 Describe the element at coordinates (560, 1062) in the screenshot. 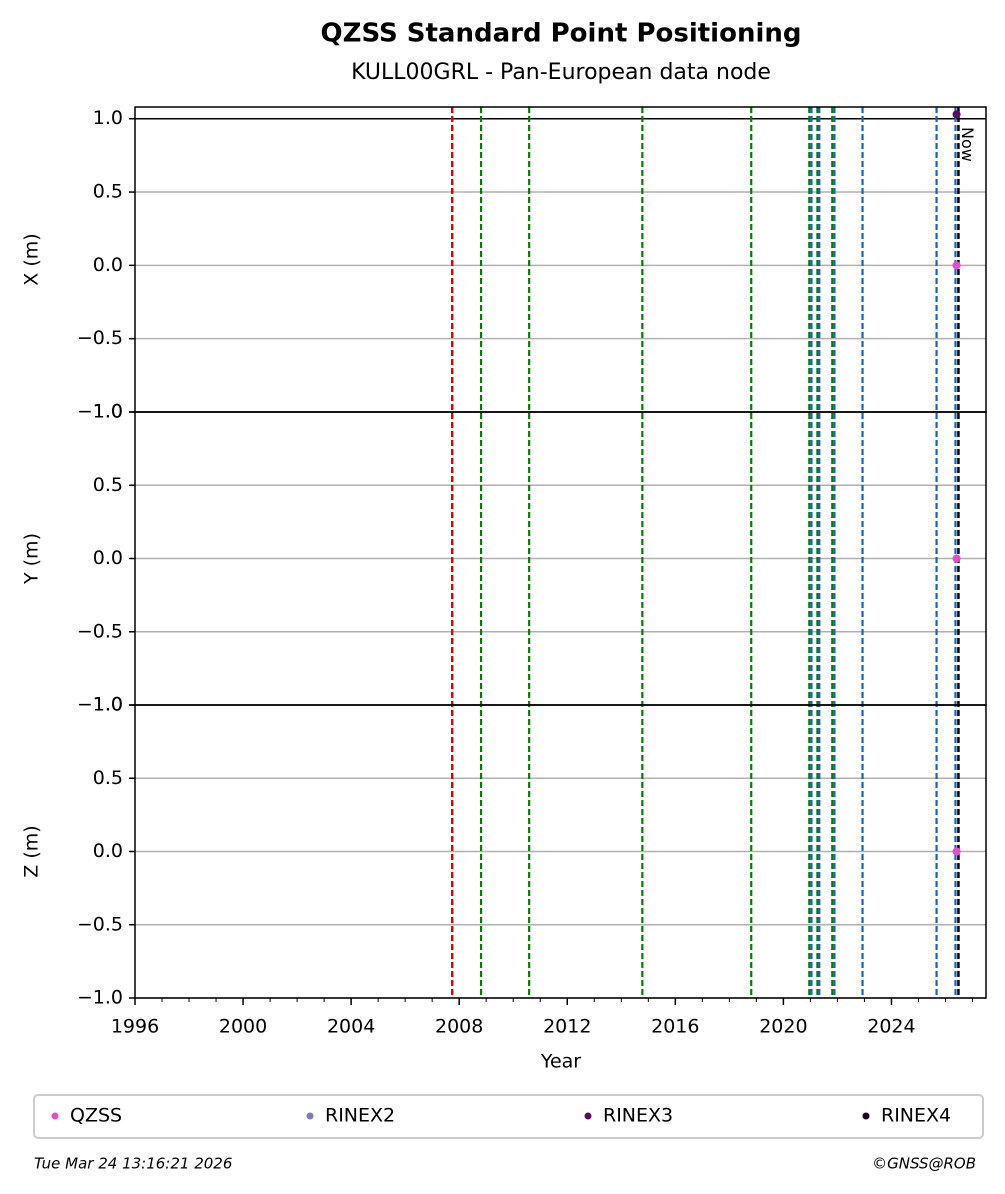

I see `x-axis-label: Year` at that location.